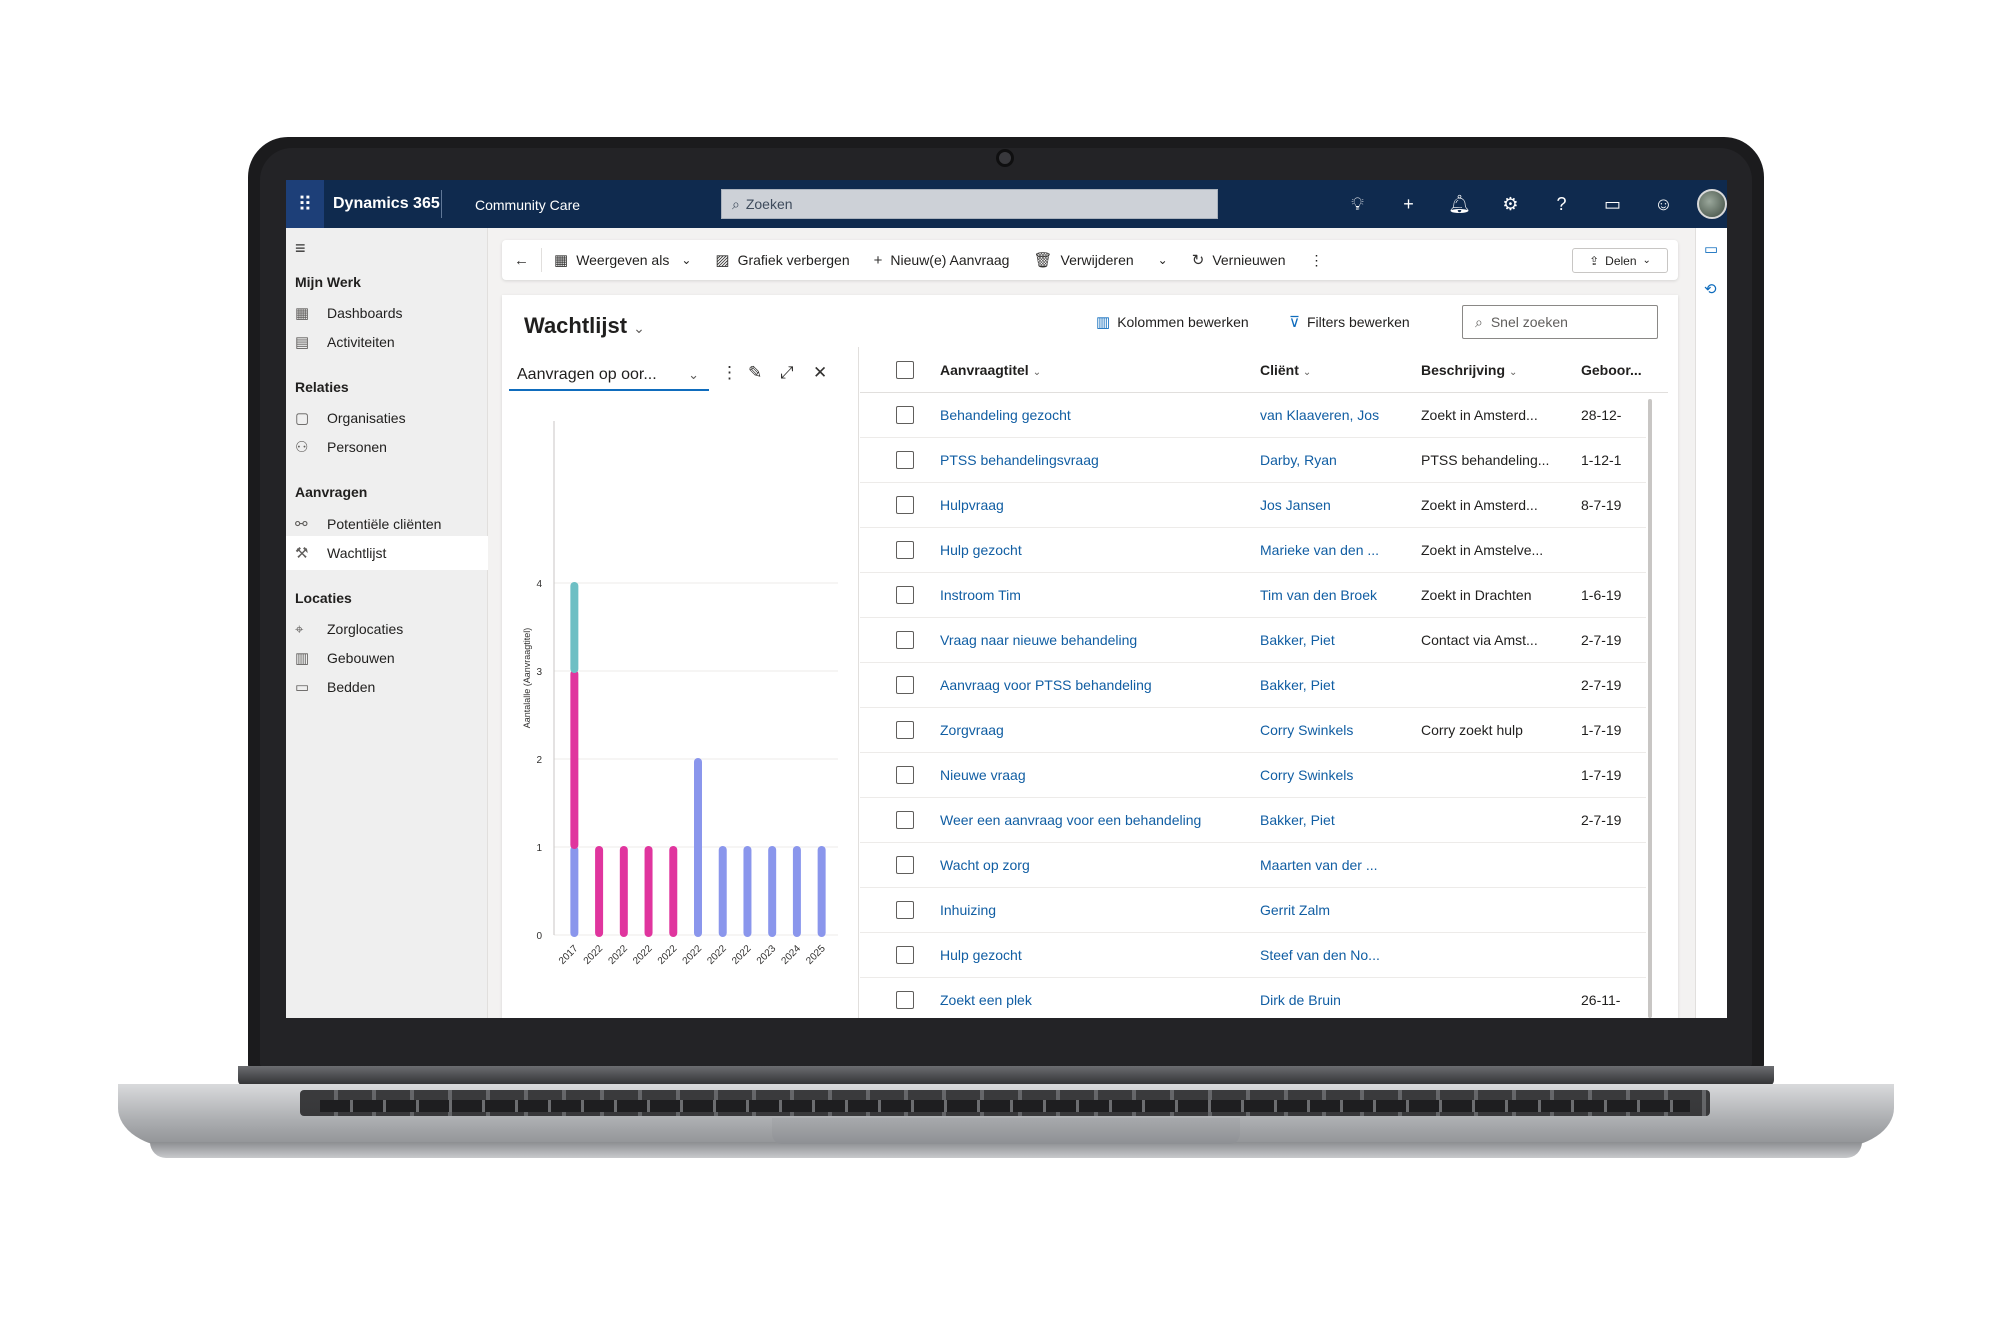 This screenshot has width=2000, height=1333. What do you see at coordinates (1560, 322) in the screenshot?
I see `quick-search-input: ⌕ Snel zoeken` at bounding box center [1560, 322].